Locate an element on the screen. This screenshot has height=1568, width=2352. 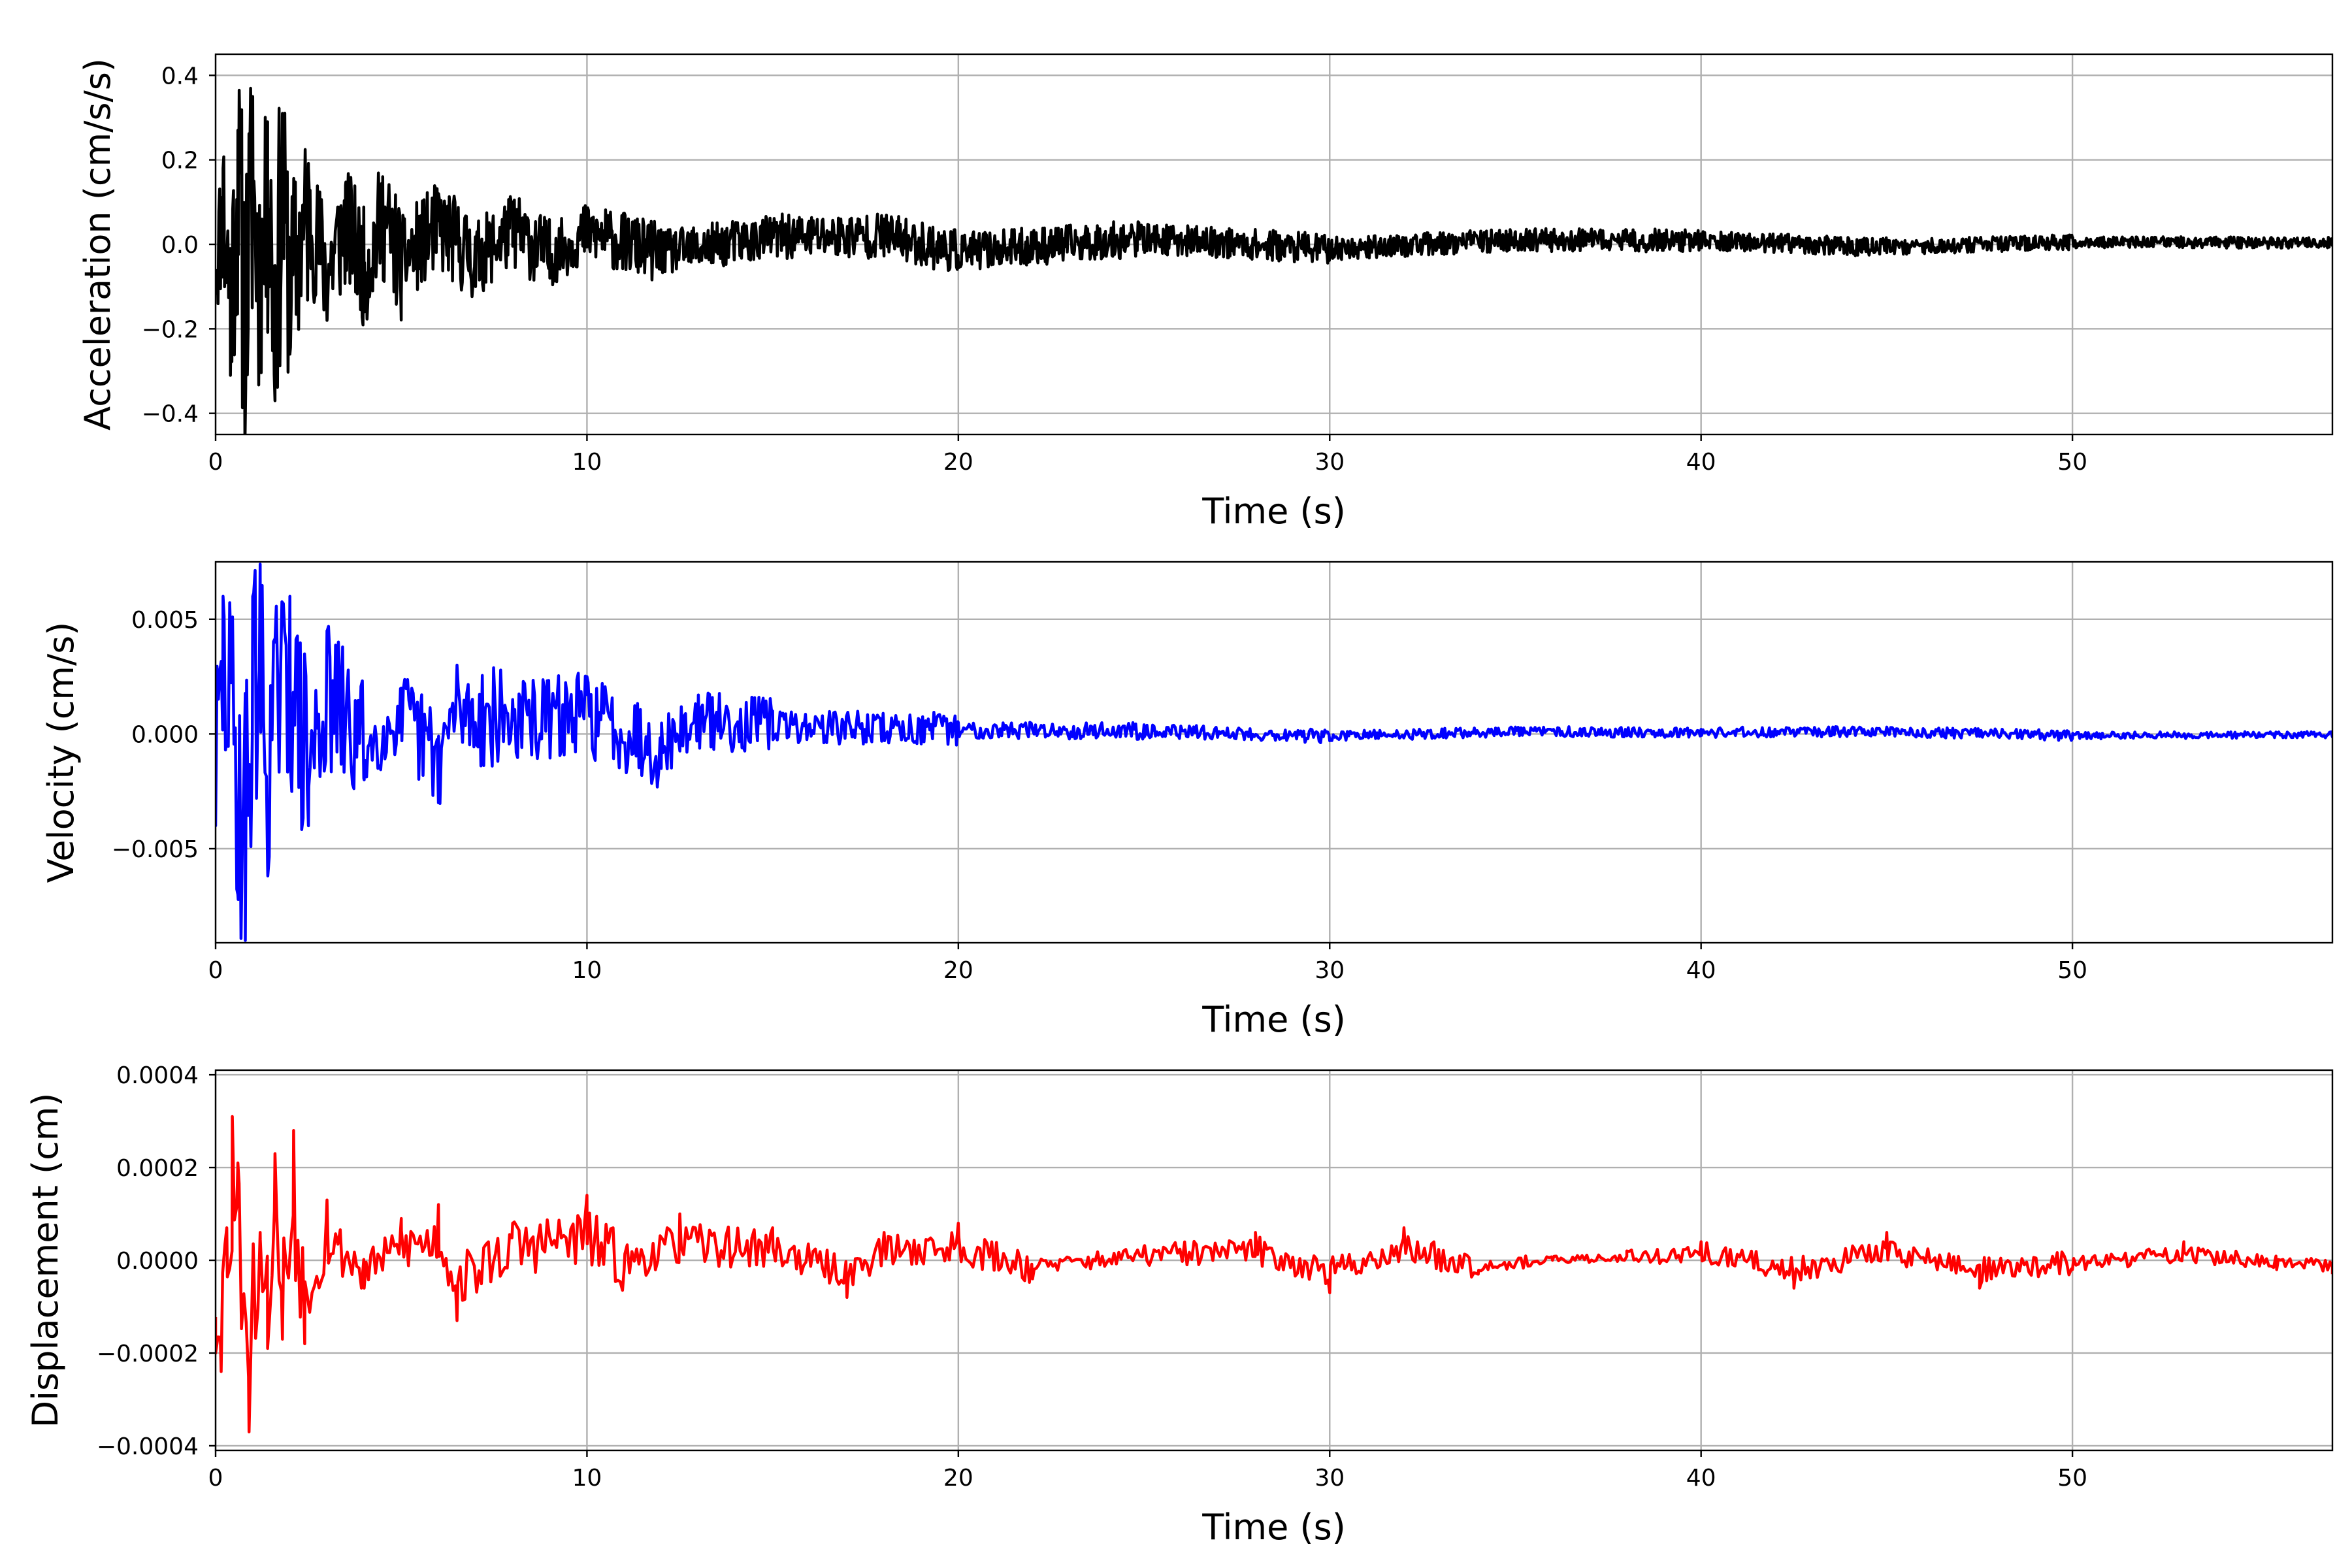
y-tick-label: 0.4 is located at coordinates (180, 76).